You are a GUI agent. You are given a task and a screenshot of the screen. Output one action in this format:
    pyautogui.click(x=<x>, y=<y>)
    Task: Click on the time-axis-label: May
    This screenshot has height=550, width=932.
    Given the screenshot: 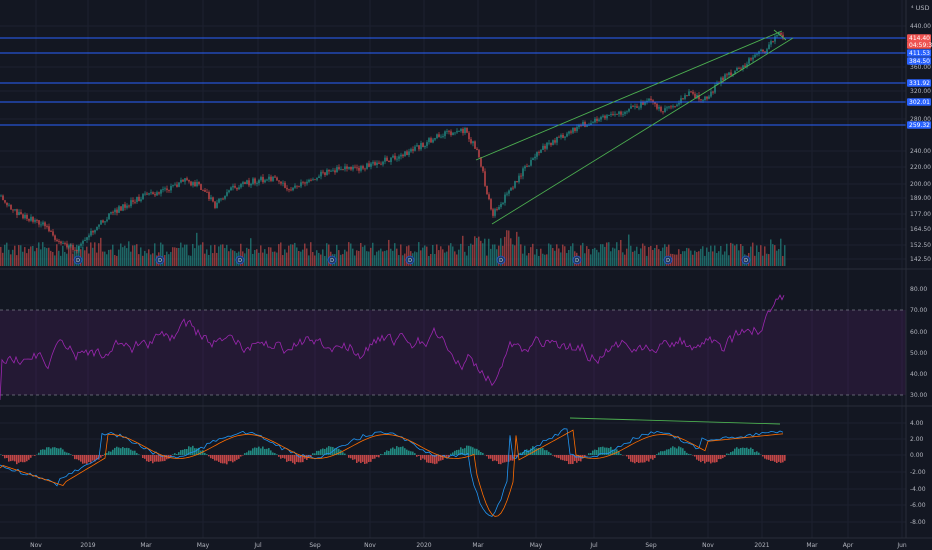 What is the action you would take?
    pyautogui.click(x=203, y=545)
    